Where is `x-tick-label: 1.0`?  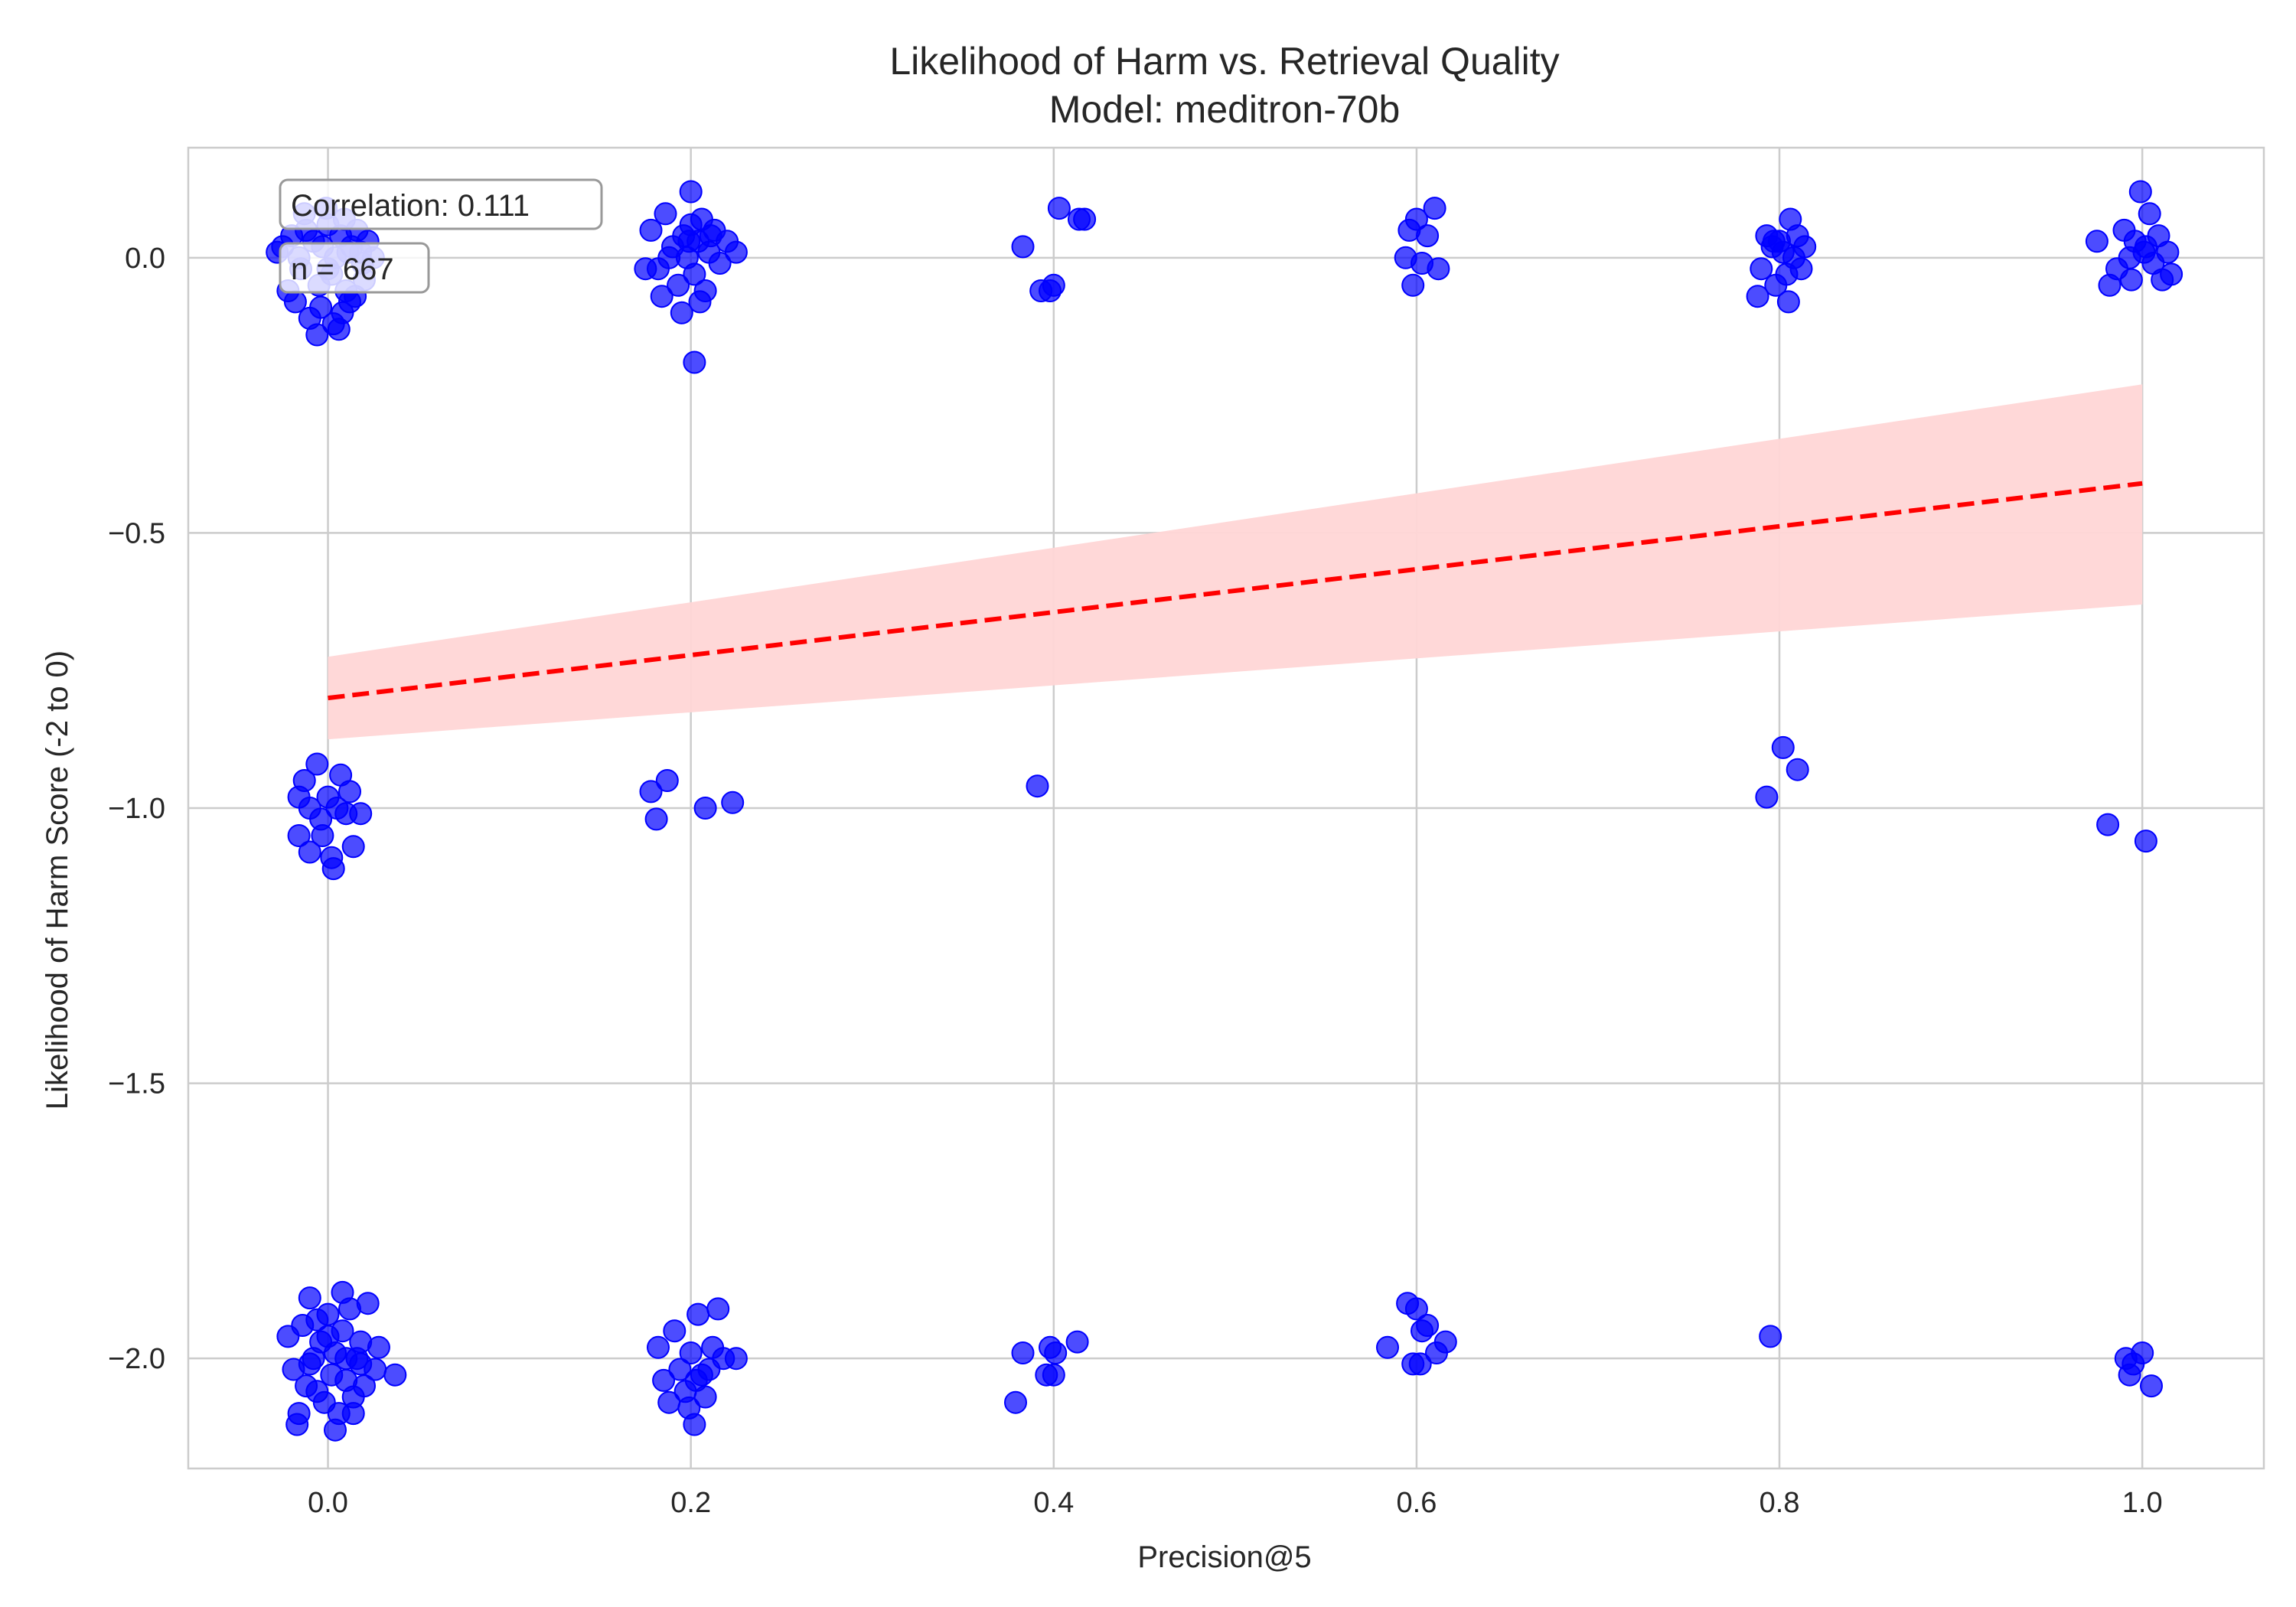 x-tick-label: 1.0 is located at coordinates (2142, 1503).